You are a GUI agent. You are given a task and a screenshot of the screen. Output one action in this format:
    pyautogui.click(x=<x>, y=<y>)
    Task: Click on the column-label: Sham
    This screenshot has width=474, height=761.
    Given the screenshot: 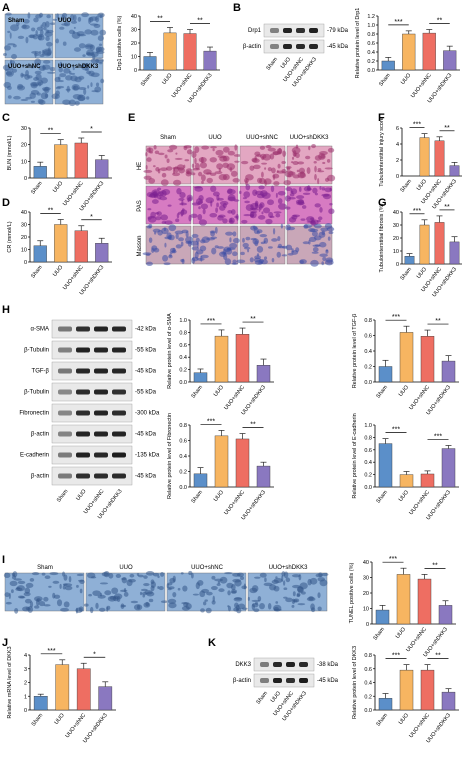 What is the action you would take?
    pyautogui.click(x=45, y=568)
    